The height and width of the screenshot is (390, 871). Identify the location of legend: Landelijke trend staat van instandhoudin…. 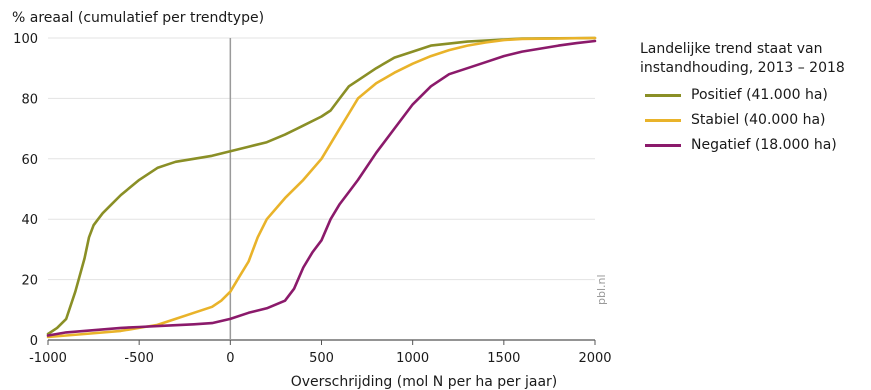
(754, 96).